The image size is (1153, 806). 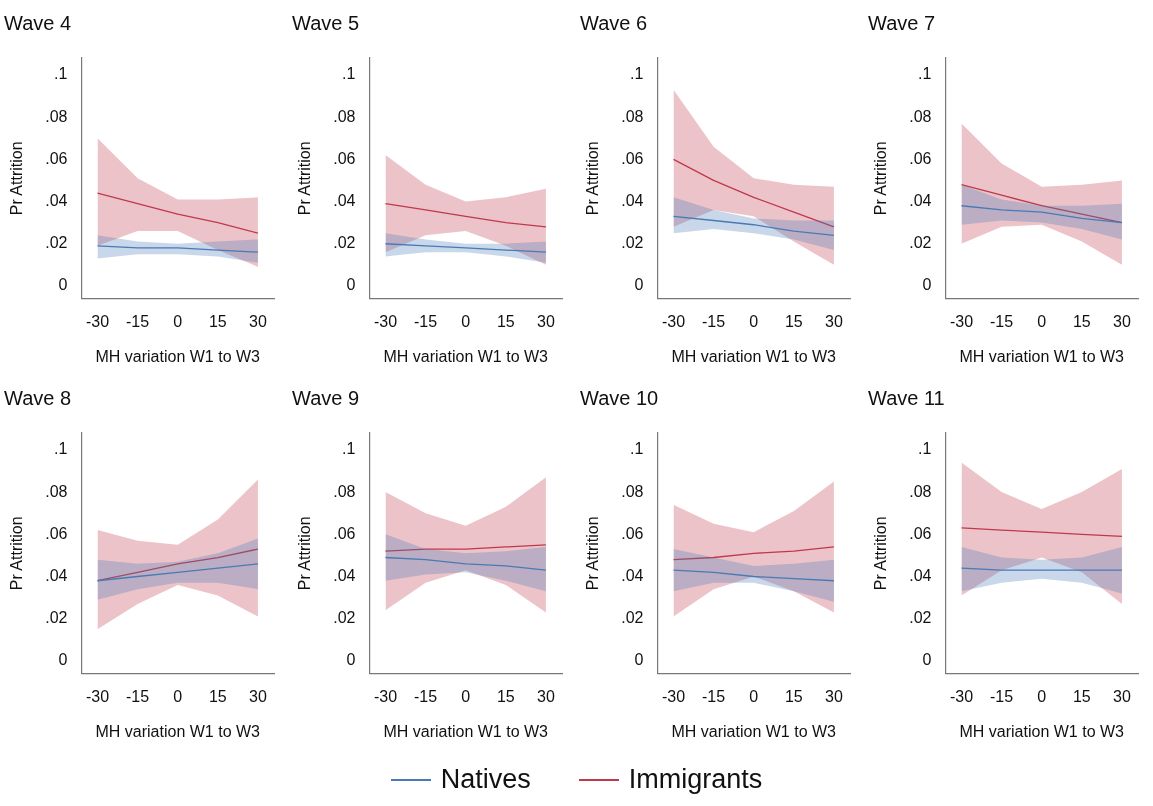 I want to click on chart-title: Wave 5, so click(x=326, y=22).